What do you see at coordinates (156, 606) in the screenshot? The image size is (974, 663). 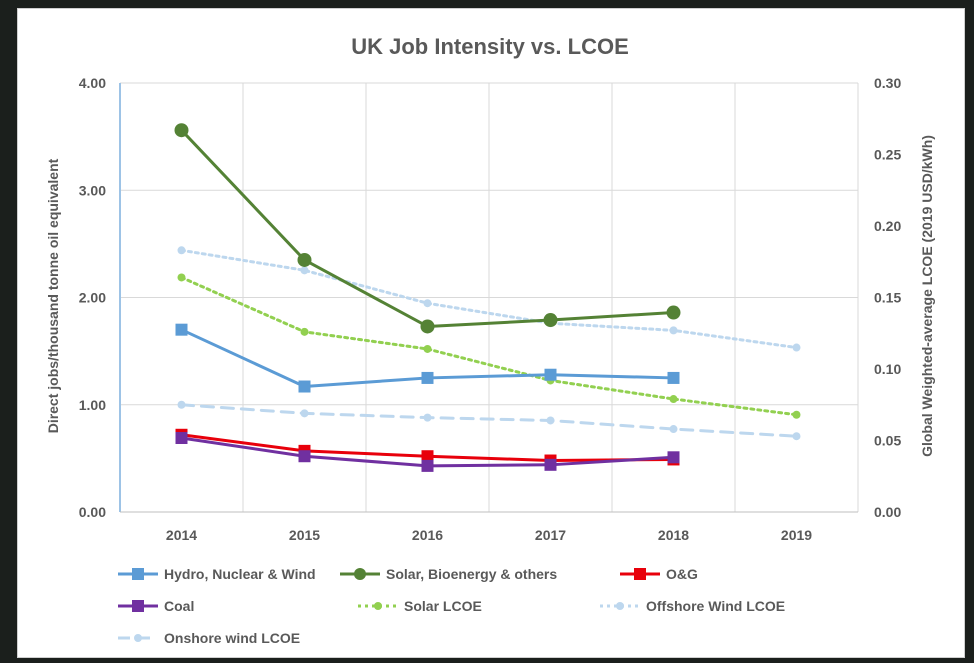 I see `legend-item: Coal` at bounding box center [156, 606].